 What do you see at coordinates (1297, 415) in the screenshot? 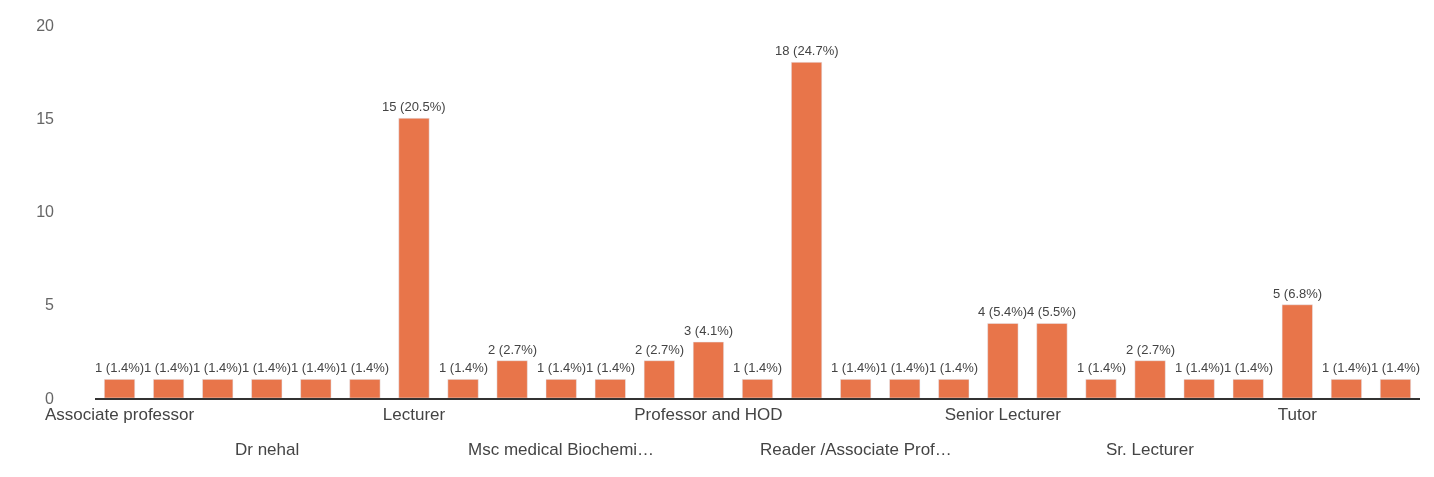
I see `x-tick-label: Tutor` at bounding box center [1297, 415].